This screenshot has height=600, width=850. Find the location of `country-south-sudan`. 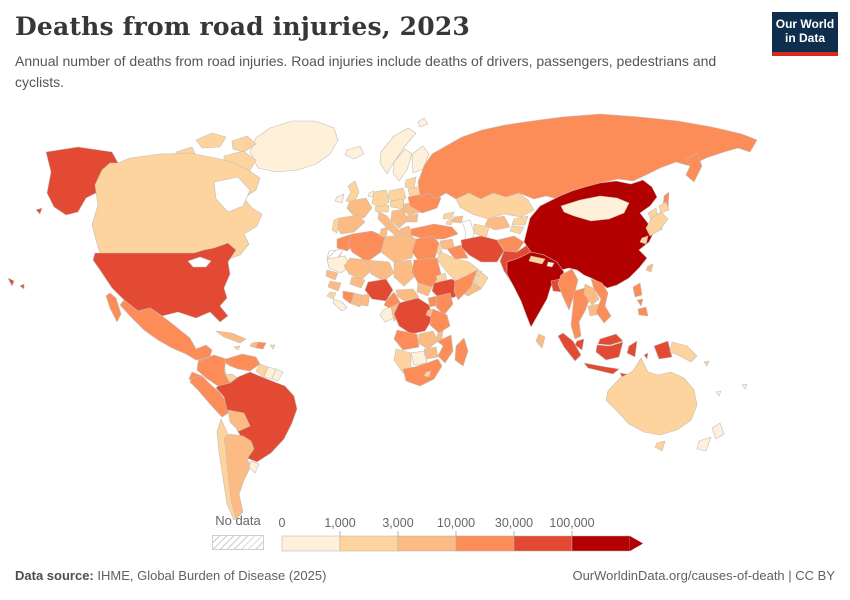

country-south-sudan is located at coordinates (424, 289).